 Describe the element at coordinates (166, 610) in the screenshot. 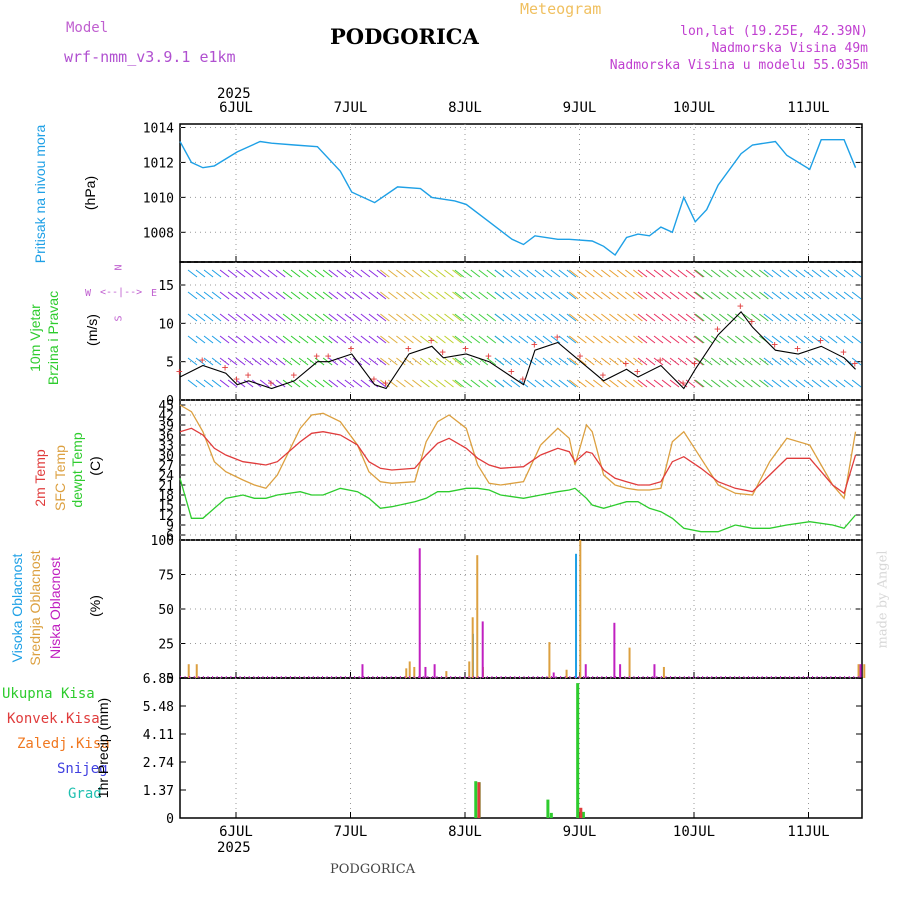

I see `ytick-label-cloud: 50` at that location.